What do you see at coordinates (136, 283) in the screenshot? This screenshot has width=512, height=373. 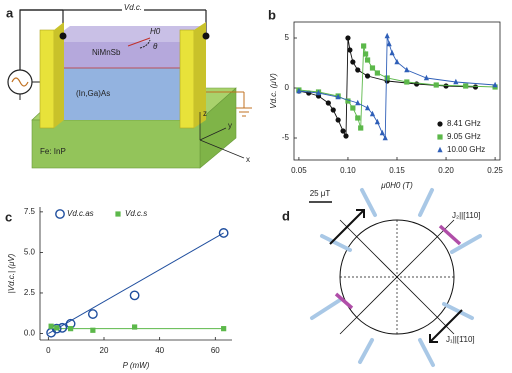 I see `fit-line` at bounding box center [136, 283].